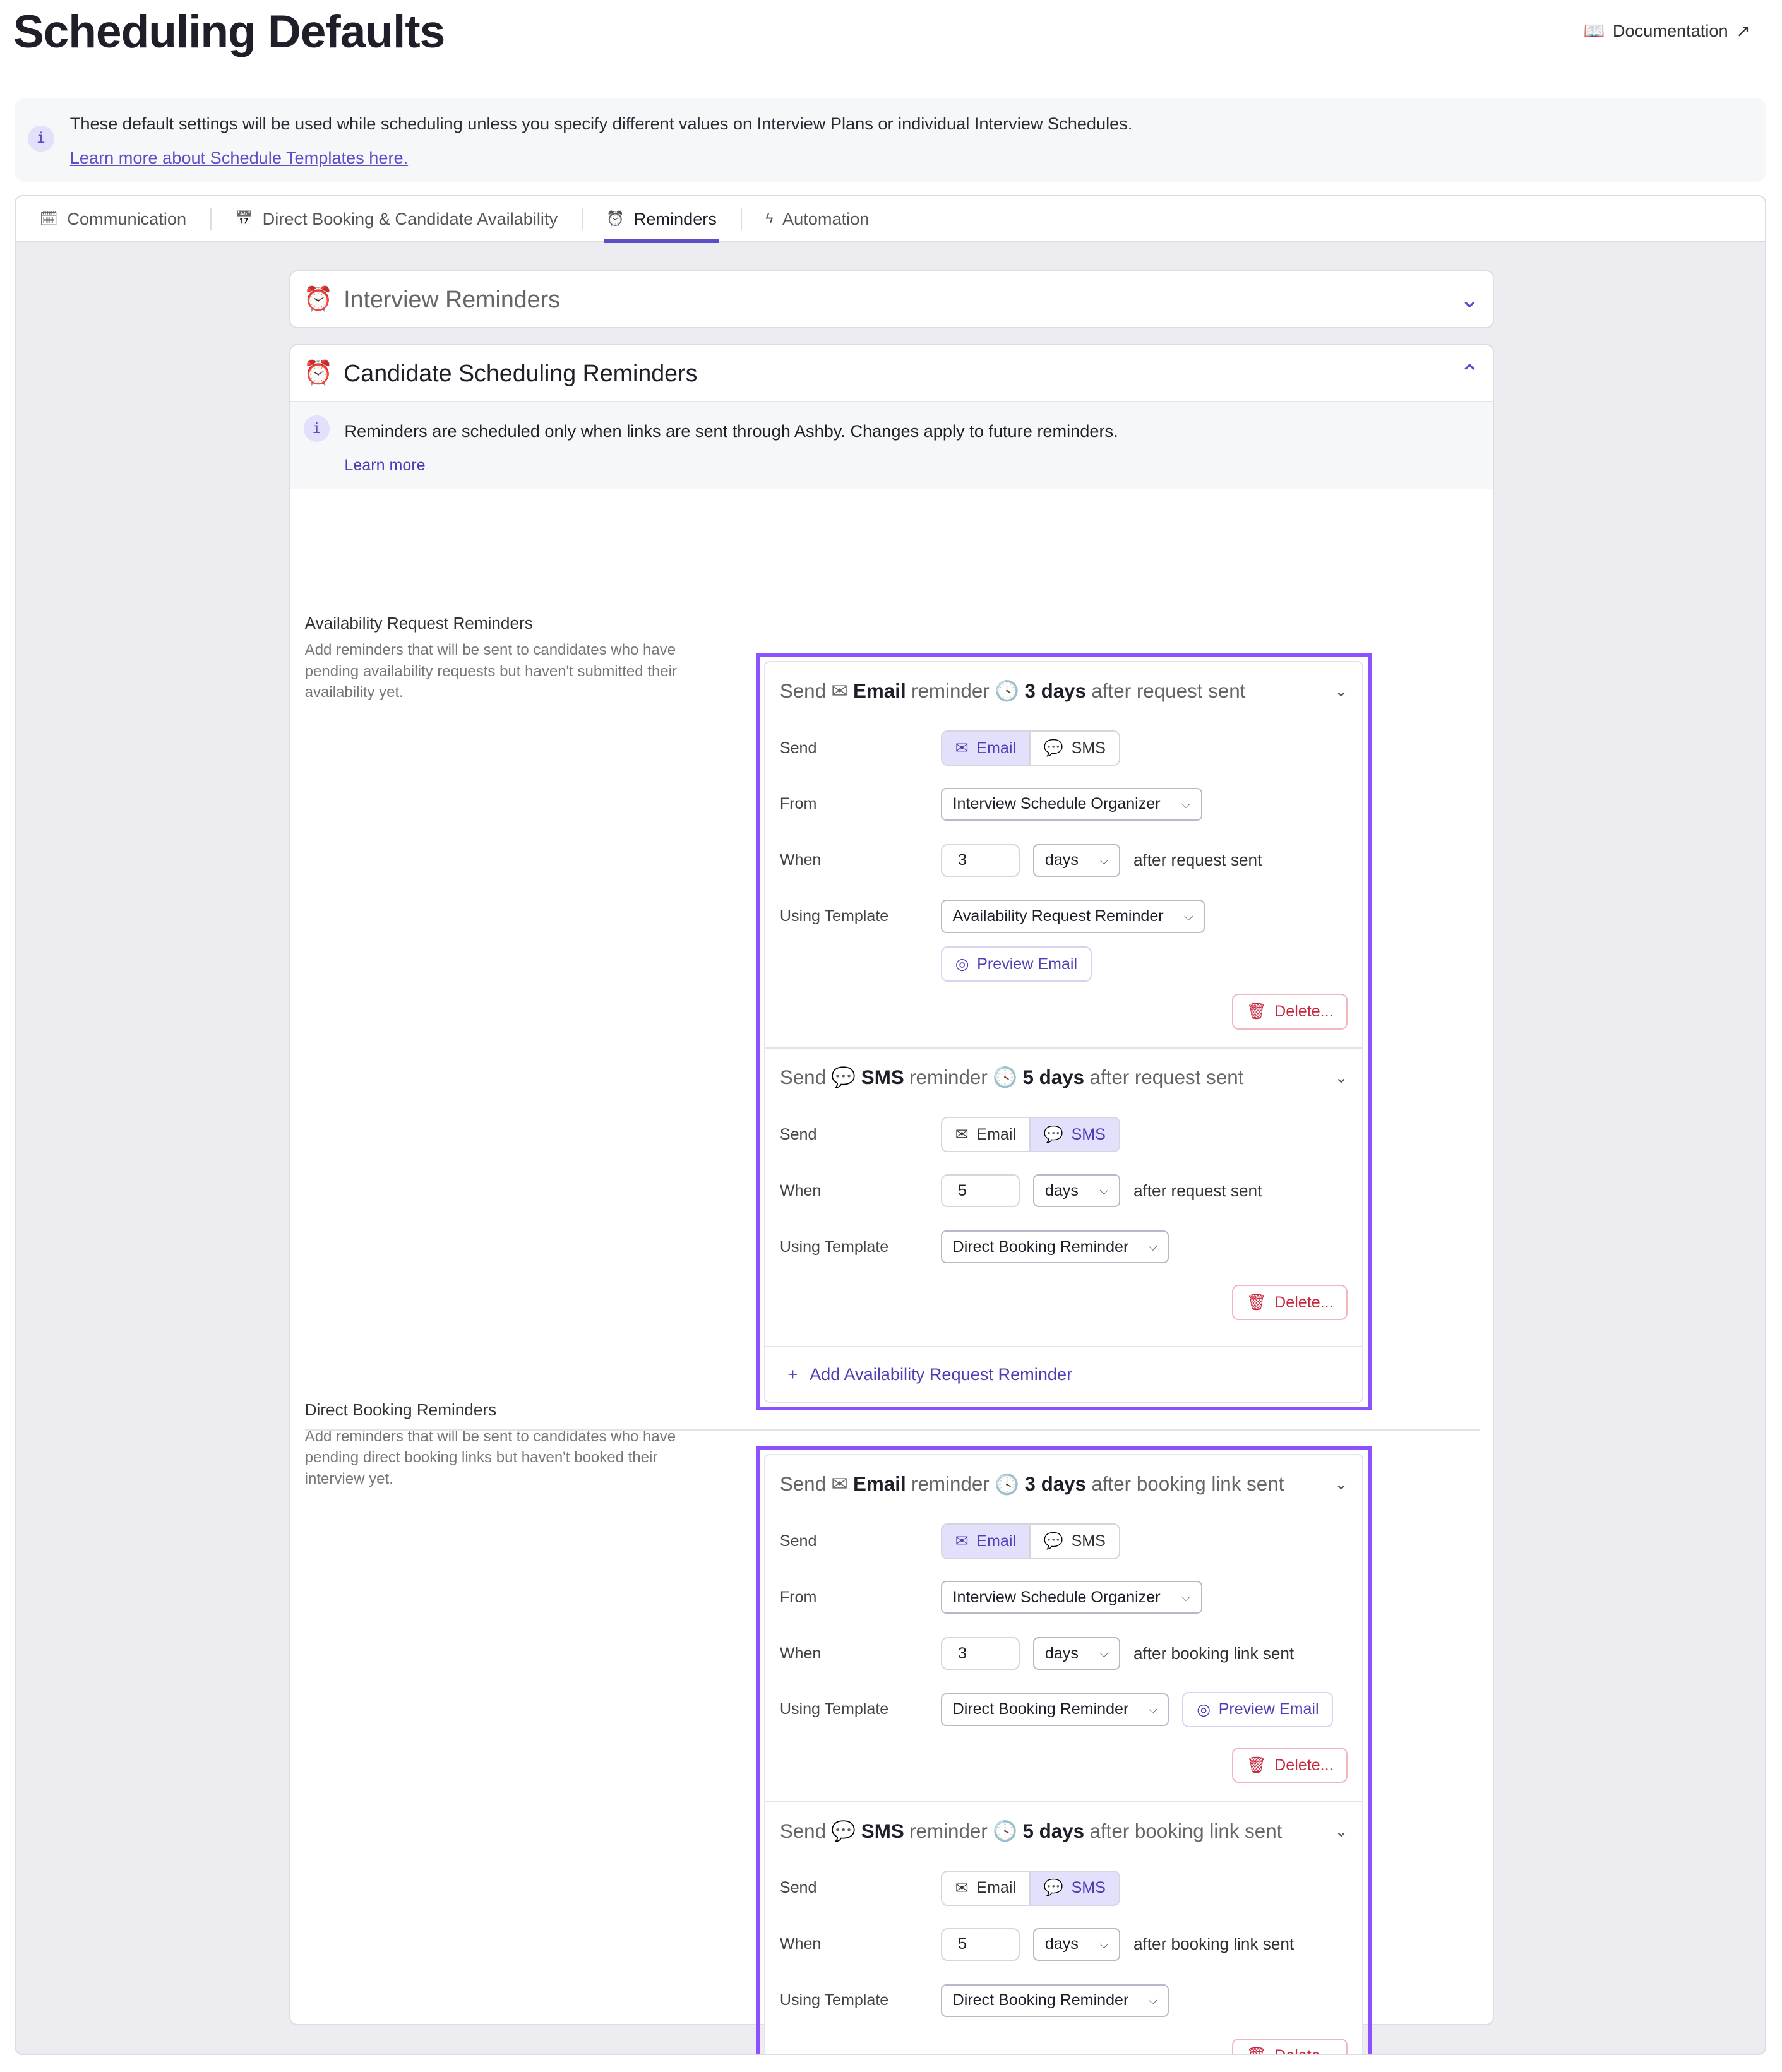  Describe the element at coordinates (663, 219) in the screenshot. I see `tab-reminders: ⏰ Reminders` at that location.